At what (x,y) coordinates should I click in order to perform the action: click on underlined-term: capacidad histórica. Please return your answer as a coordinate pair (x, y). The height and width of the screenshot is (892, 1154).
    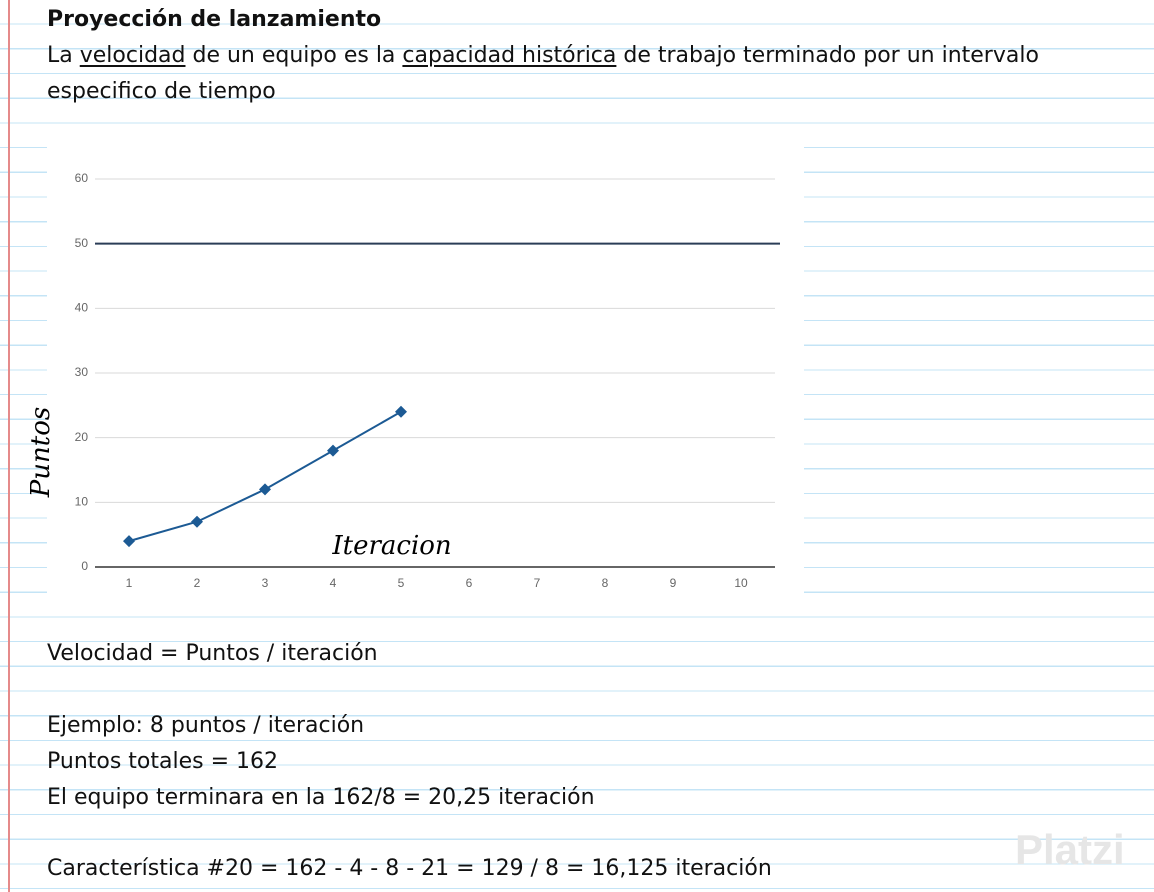
    Looking at the image, I should click on (509, 55).